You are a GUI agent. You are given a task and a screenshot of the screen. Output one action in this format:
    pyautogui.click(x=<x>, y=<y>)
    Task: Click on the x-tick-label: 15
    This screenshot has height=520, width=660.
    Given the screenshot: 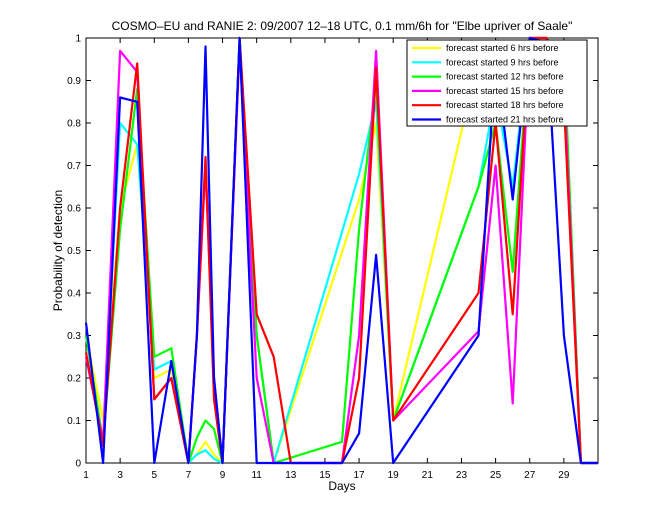 What is the action you would take?
    pyautogui.click(x=325, y=475)
    